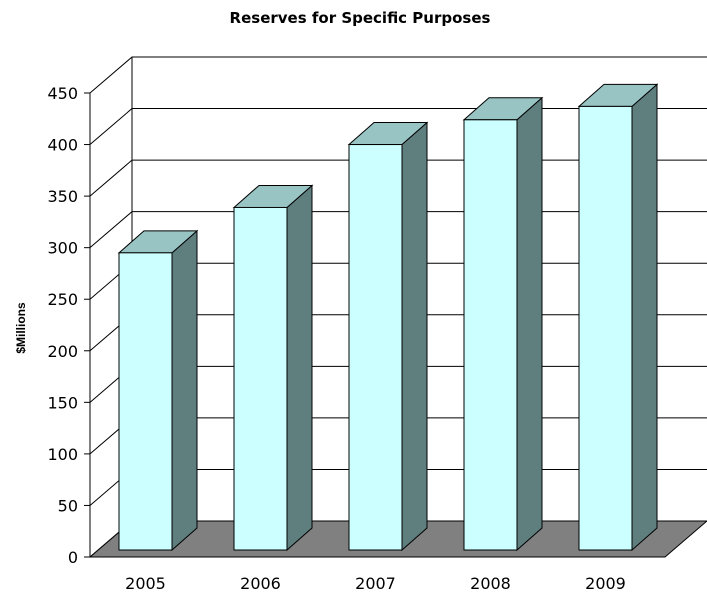 The height and width of the screenshot is (592, 707). Describe the element at coordinates (644, 317) in the screenshot. I see `bar-side-2009` at that location.